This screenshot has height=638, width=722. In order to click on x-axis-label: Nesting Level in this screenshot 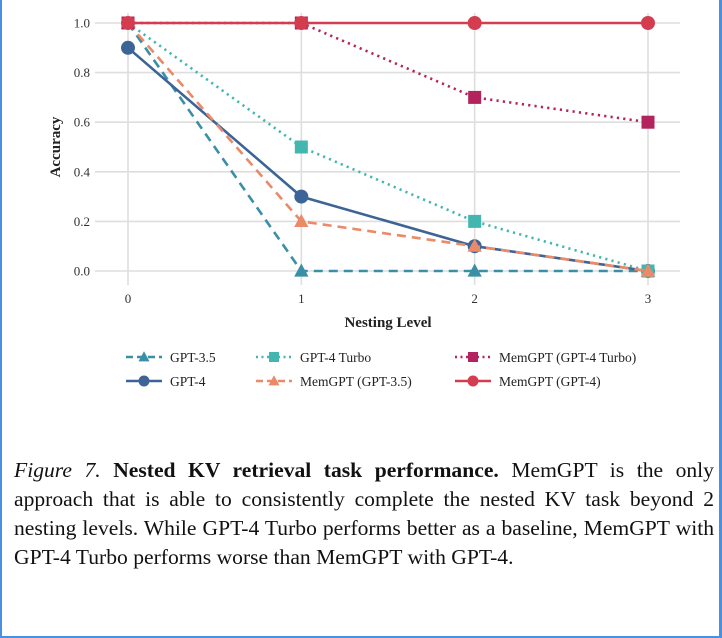, I will do `click(387, 323)`.